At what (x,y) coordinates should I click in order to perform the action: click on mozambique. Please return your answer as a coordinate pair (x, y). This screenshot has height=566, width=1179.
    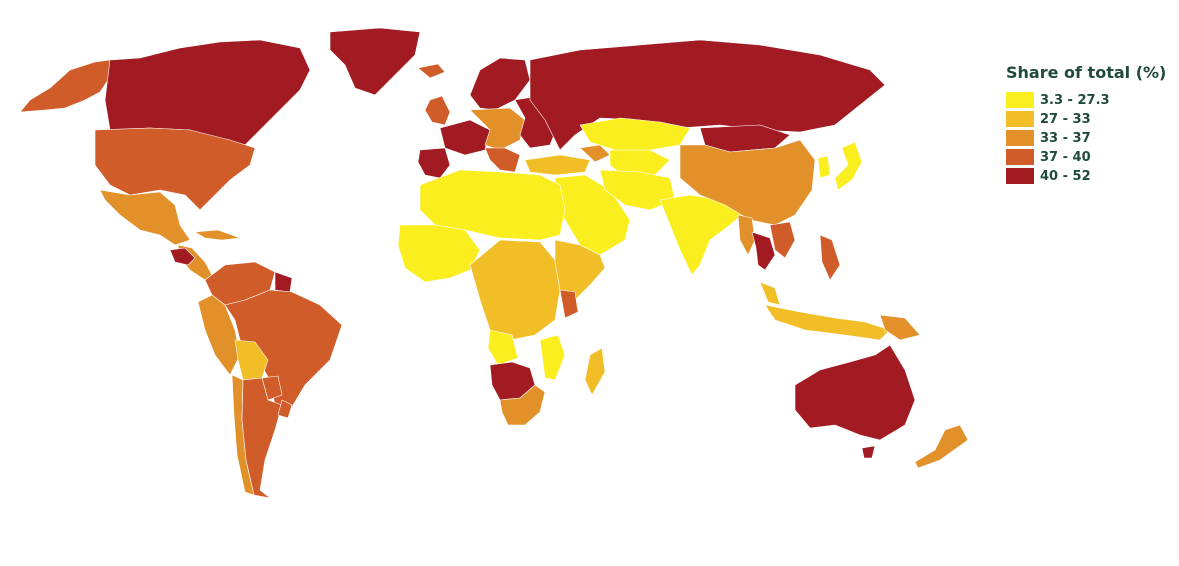
    Looking at the image, I should click on (552, 357).